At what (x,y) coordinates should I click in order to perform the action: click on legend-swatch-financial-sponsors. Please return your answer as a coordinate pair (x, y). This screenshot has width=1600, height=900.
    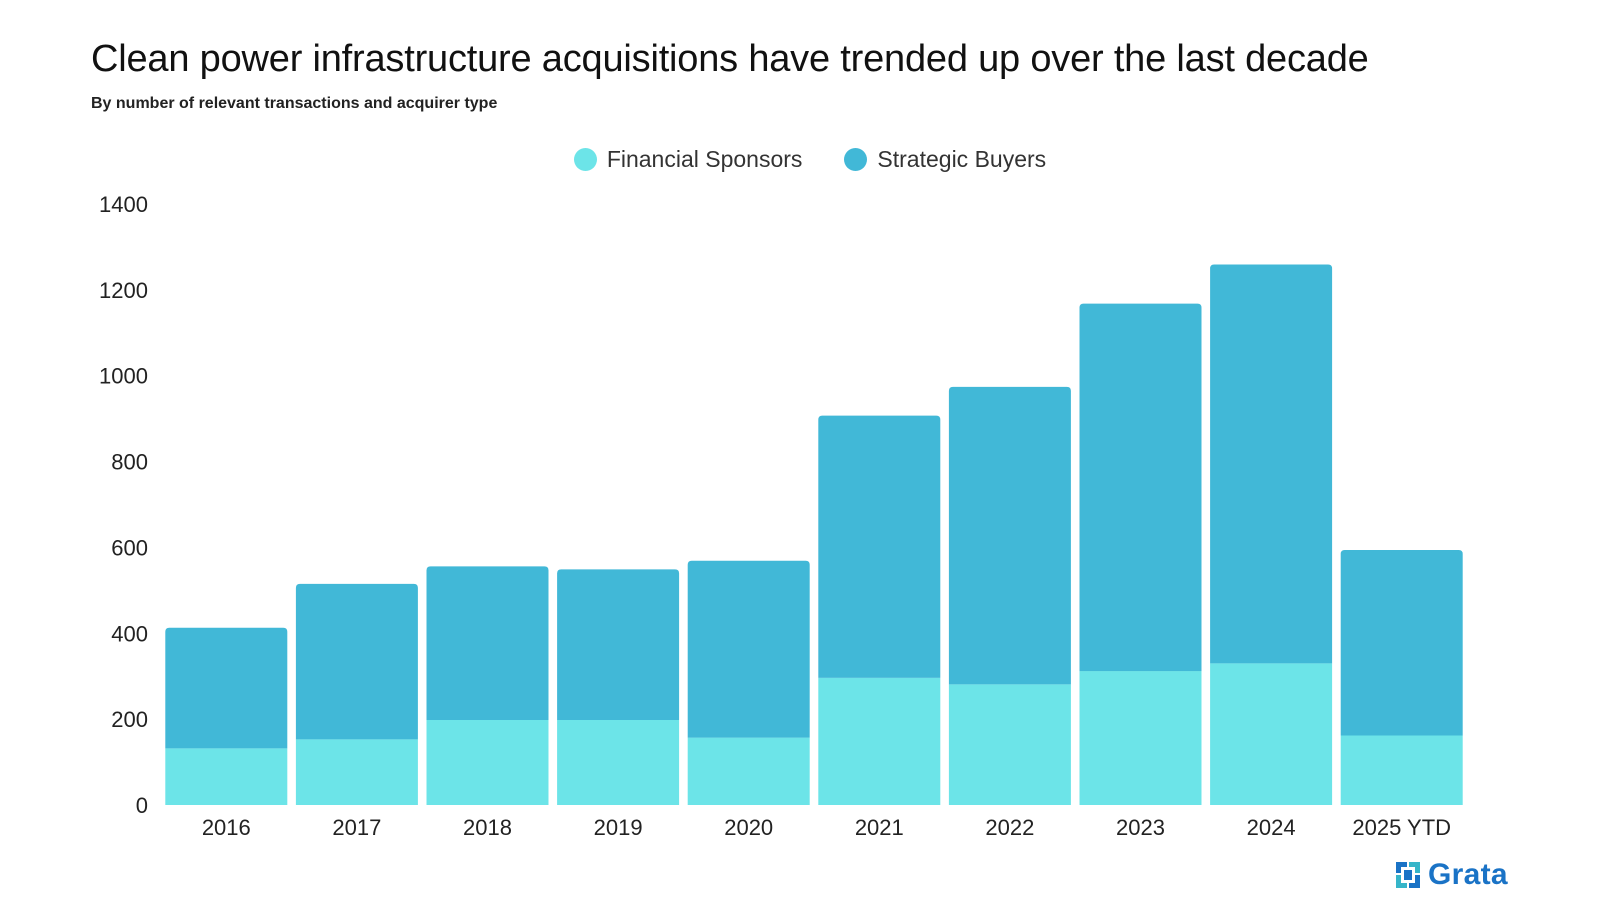
    Looking at the image, I should click on (585, 159).